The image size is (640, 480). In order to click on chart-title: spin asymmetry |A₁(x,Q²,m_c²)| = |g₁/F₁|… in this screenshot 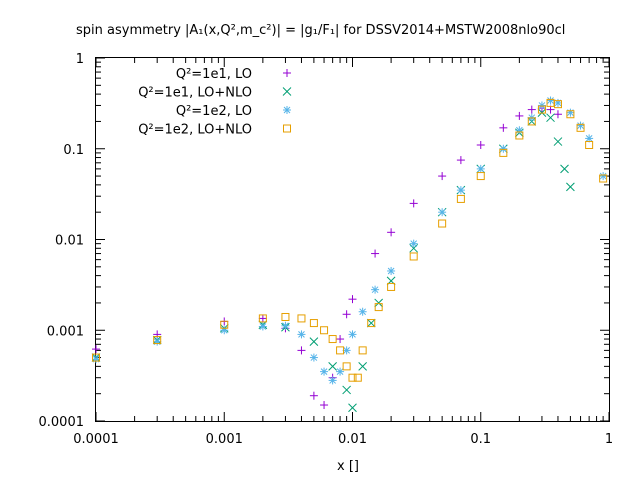, I will do `click(320, 30)`.